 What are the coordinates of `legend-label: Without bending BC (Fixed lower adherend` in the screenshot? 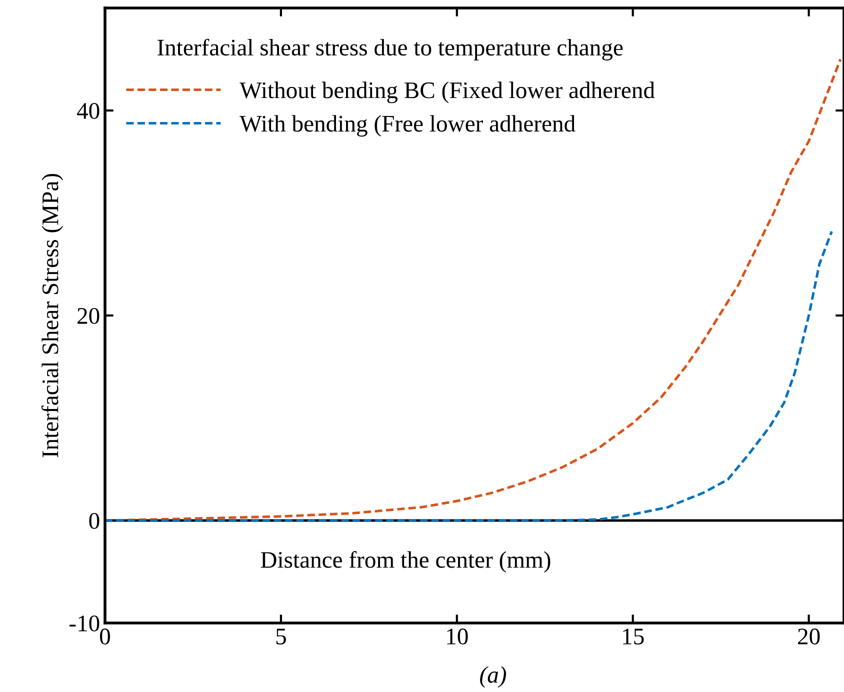 It's located at (447, 93).